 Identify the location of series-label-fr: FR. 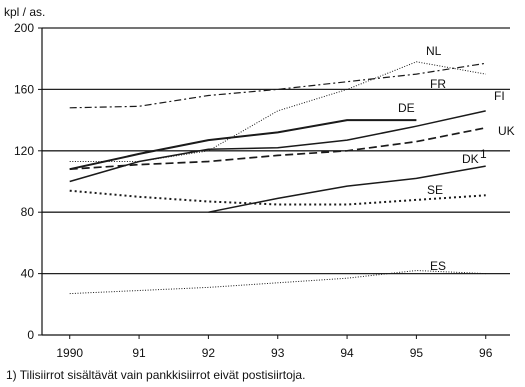
(438, 84).